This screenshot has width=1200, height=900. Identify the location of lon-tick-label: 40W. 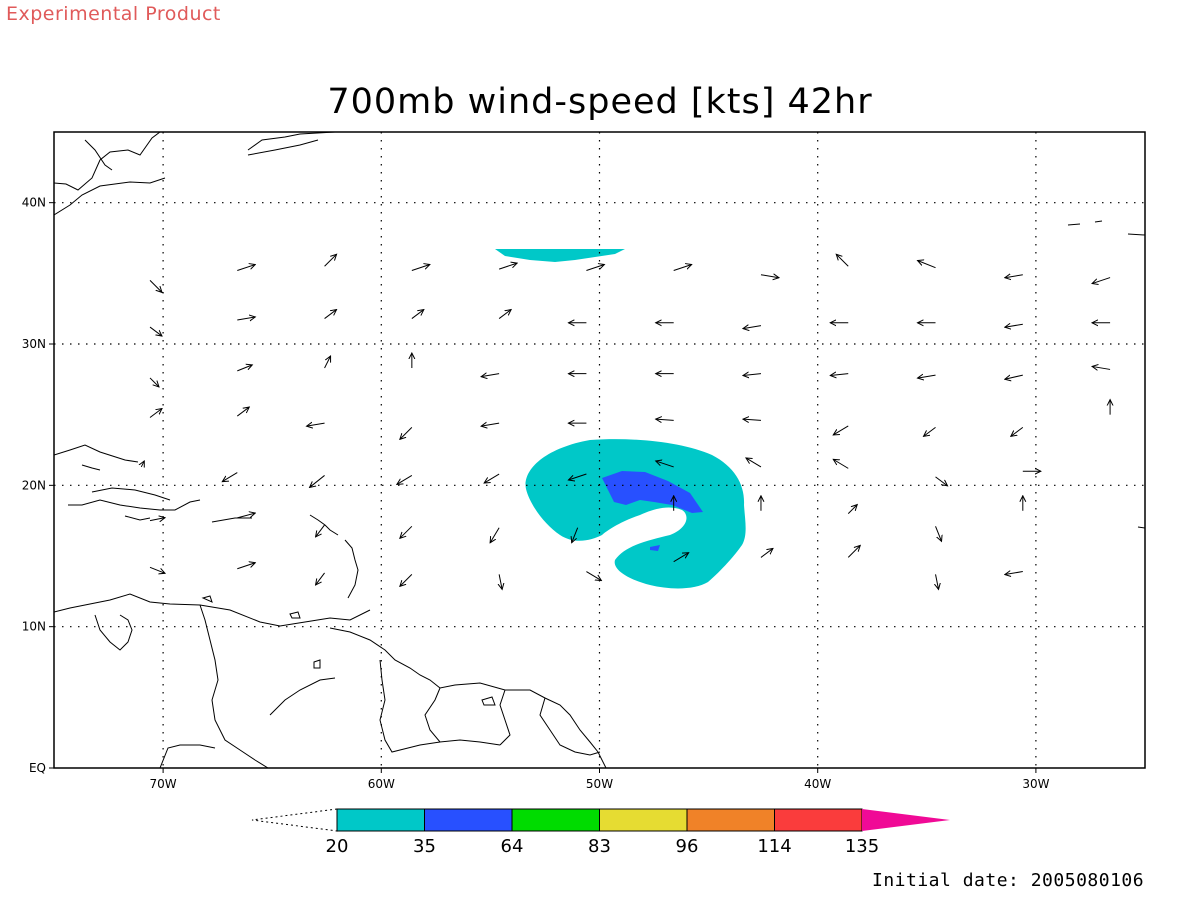
(817, 784).